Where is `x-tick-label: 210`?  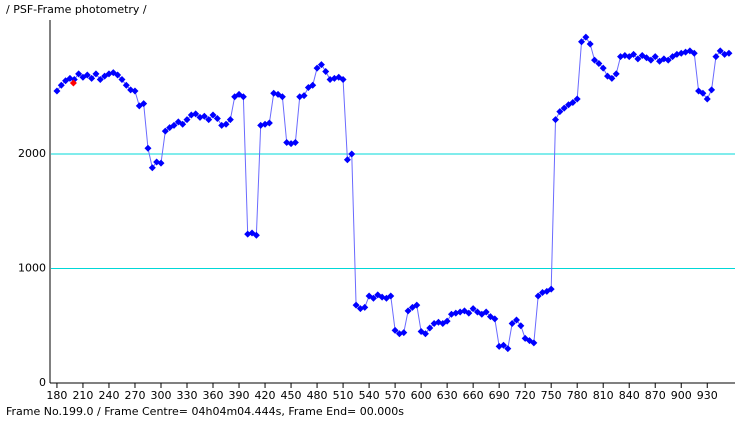 x-tick-label: 210 is located at coordinates (82, 395).